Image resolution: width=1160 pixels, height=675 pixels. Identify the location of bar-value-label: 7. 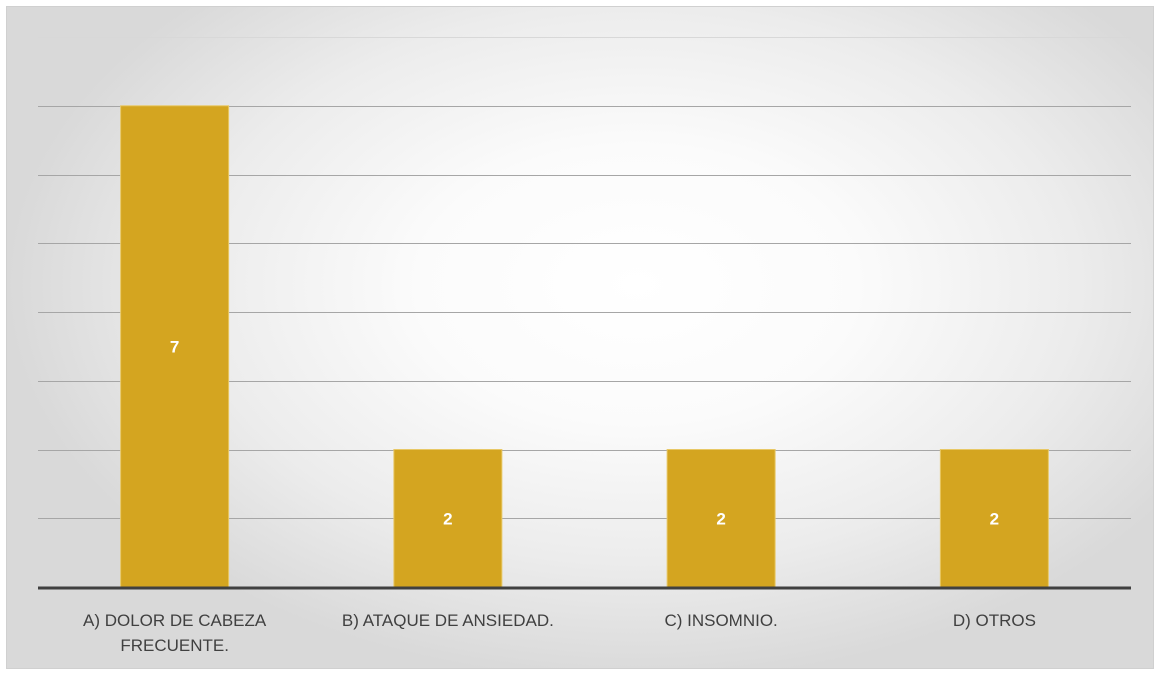
(174, 346).